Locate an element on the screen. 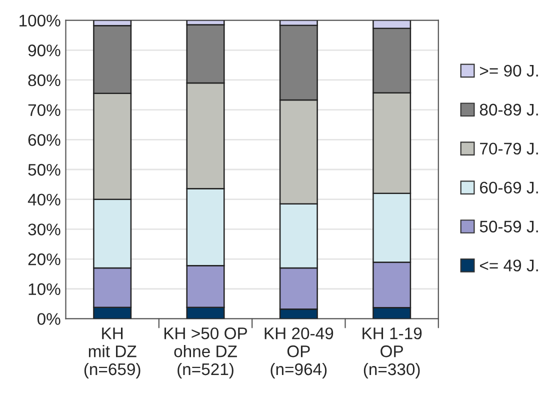 This screenshot has height=406, width=548. x-tick-label: KH >50 OP ohne DZ (n=521) is located at coordinates (206, 352).